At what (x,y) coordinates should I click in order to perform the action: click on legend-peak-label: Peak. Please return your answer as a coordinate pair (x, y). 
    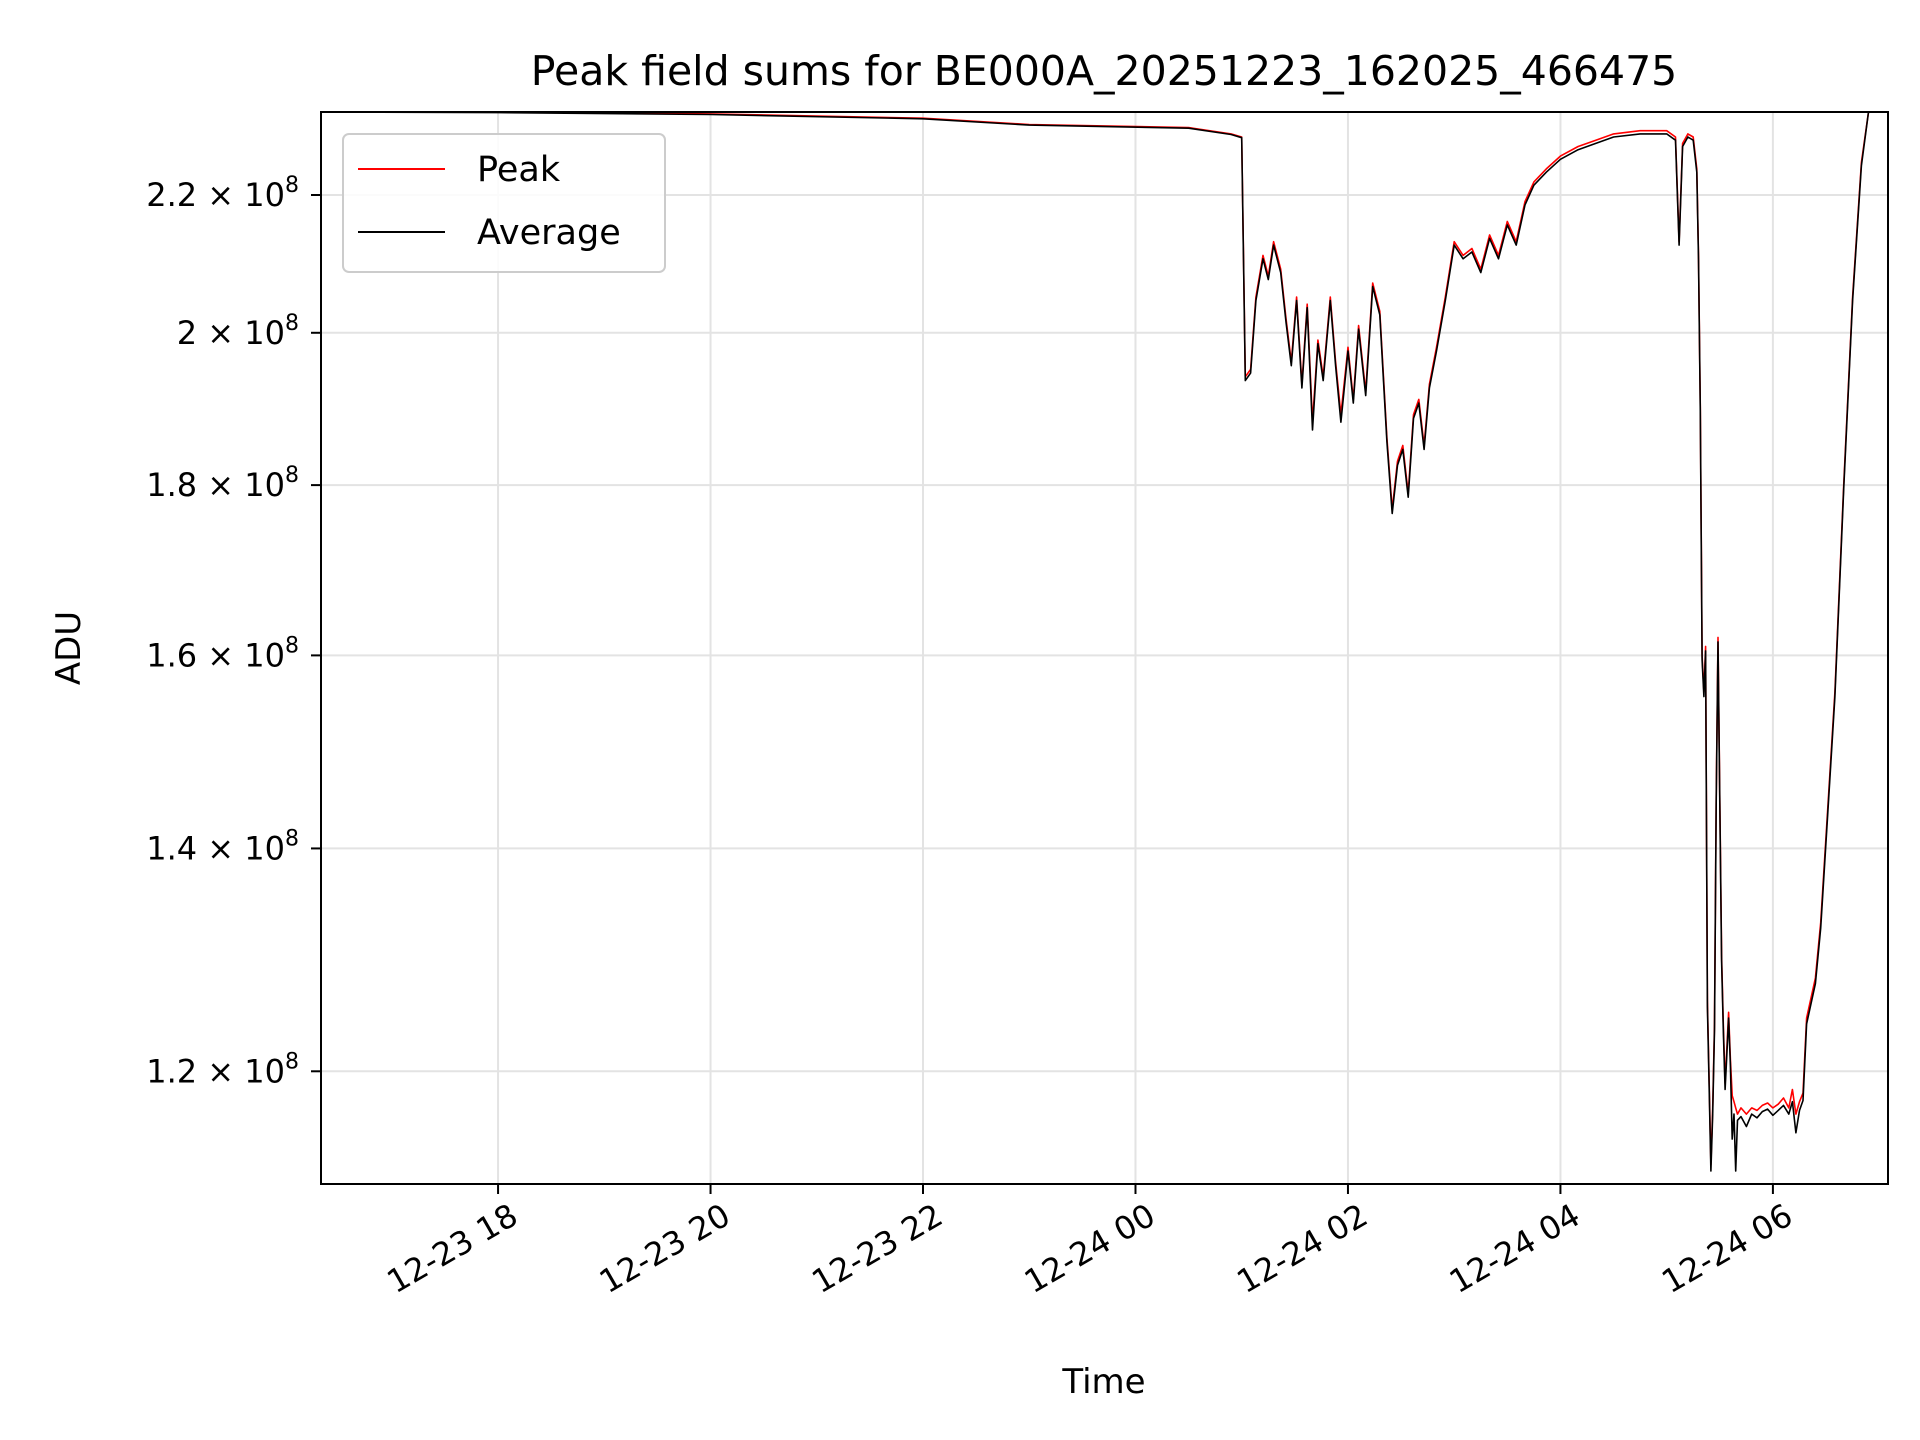
    Looking at the image, I should click on (519, 170).